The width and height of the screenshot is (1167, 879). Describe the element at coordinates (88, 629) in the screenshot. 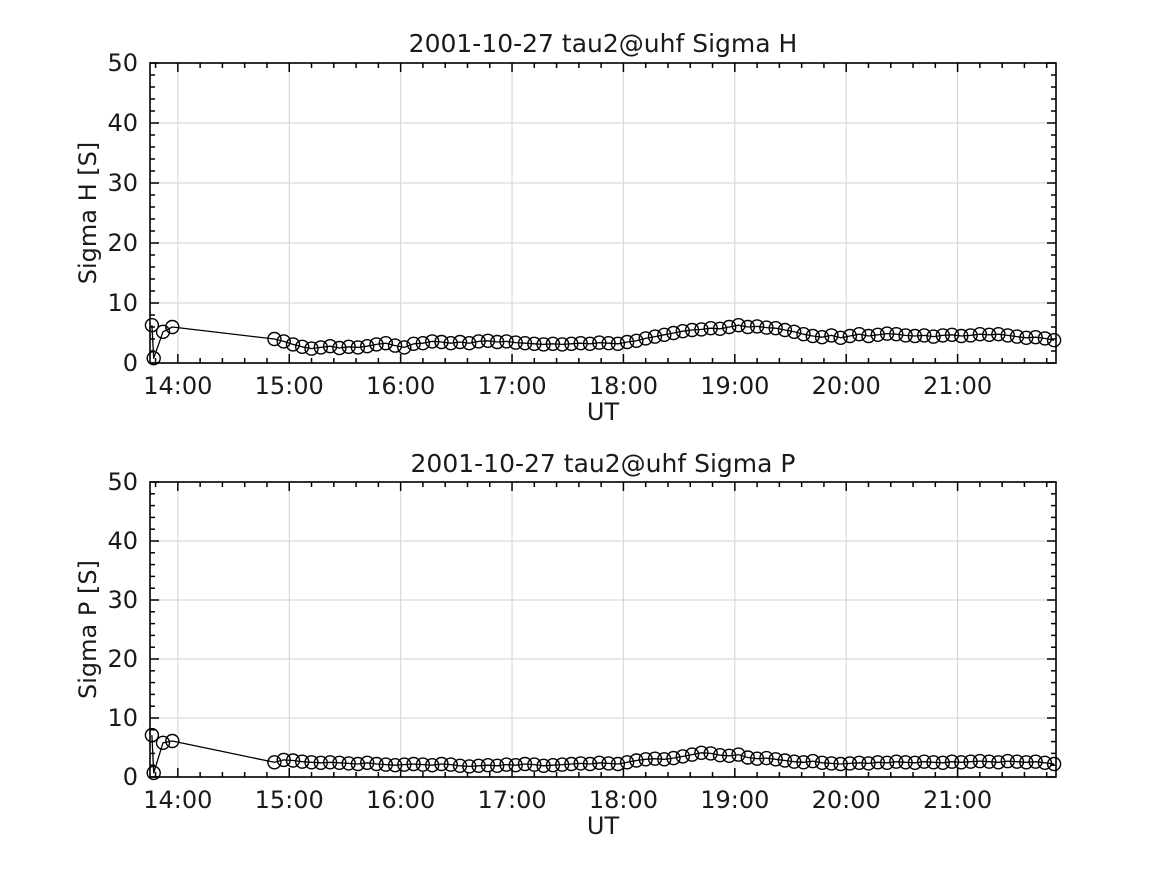

I see `y-axis-label: Sigma P [S]` at that location.